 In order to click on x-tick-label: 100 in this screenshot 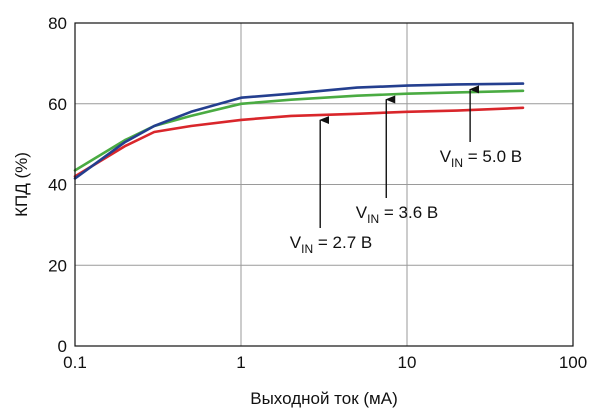, I will do `click(573, 362)`.